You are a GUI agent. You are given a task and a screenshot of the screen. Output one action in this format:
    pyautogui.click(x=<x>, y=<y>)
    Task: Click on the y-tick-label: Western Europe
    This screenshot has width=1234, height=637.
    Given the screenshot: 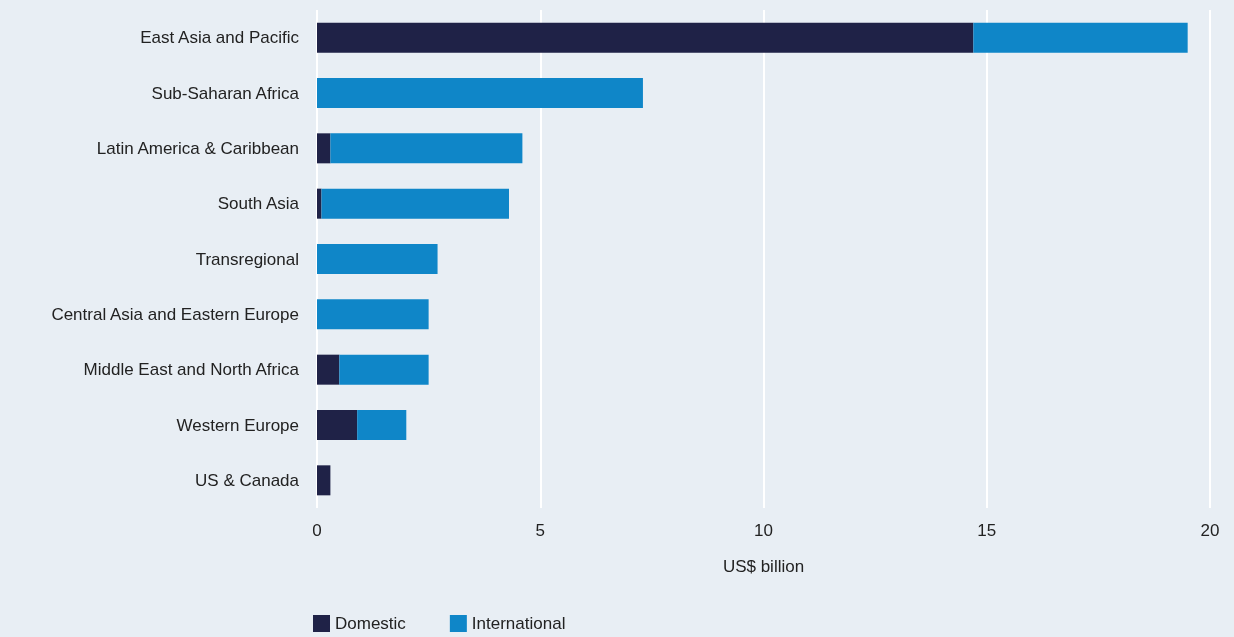 What is the action you would take?
    pyautogui.click(x=237, y=425)
    